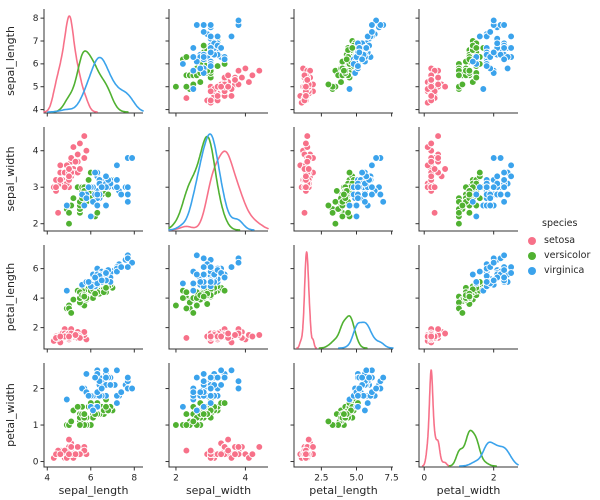  What do you see at coordinates (36, 42) in the screenshot?
I see `svg-text: 7` at bounding box center [36, 42].